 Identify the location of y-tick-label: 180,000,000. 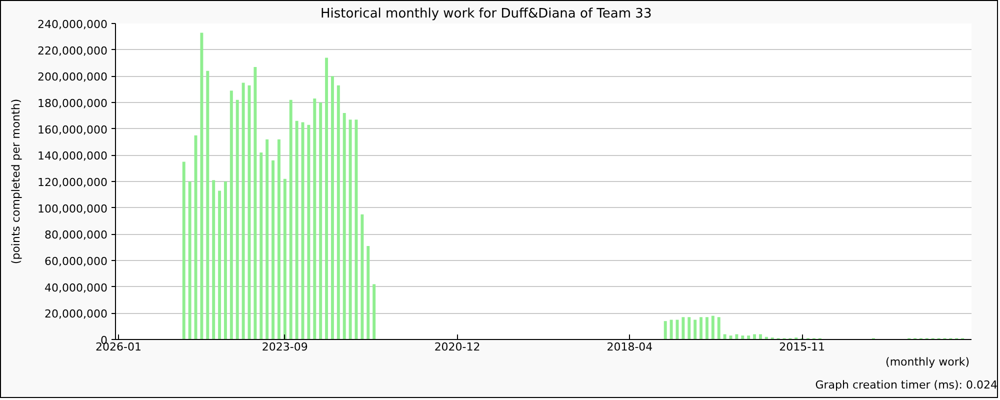
(73, 103).